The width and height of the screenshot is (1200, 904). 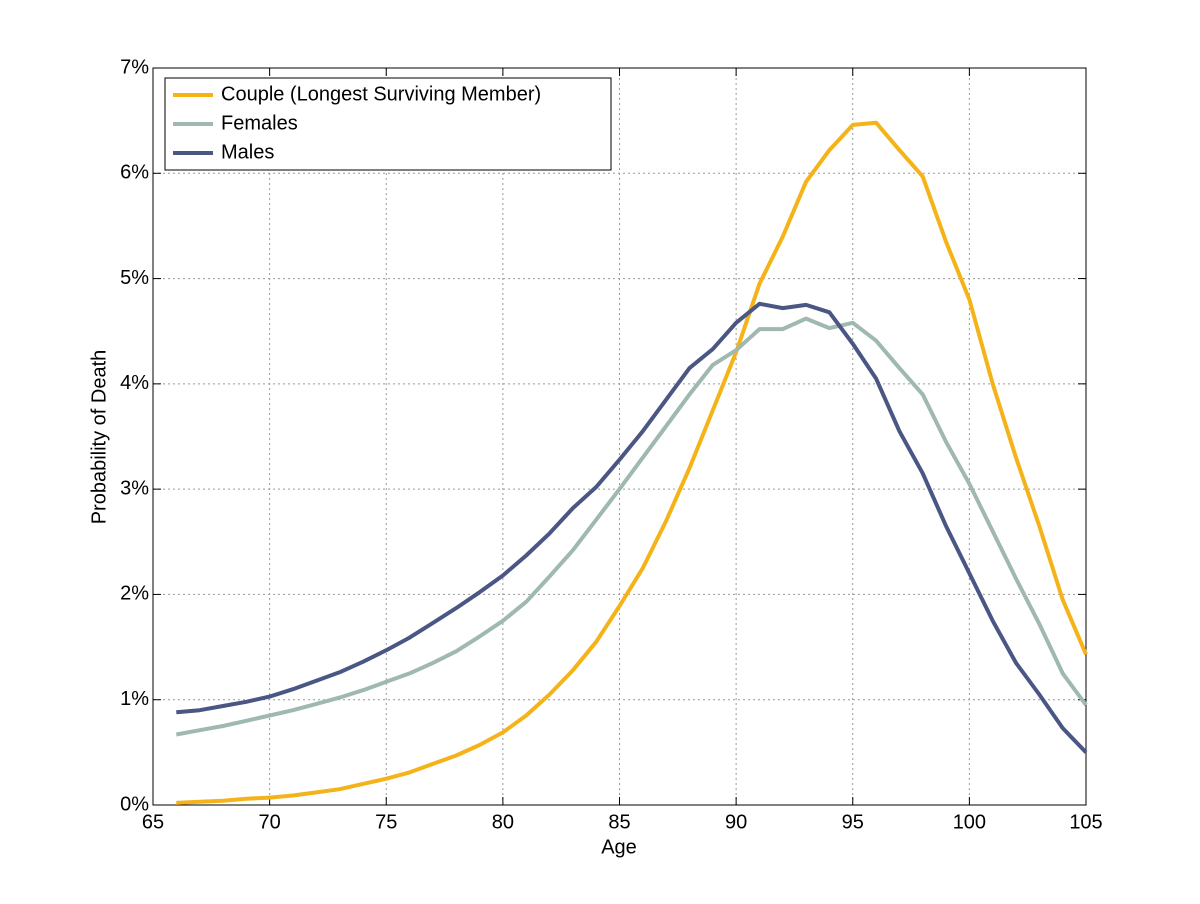 What do you see at coordinates (134, 173) in the screenshot?
I see `y-tick-label: 6%` at bounding box center [134, 173].